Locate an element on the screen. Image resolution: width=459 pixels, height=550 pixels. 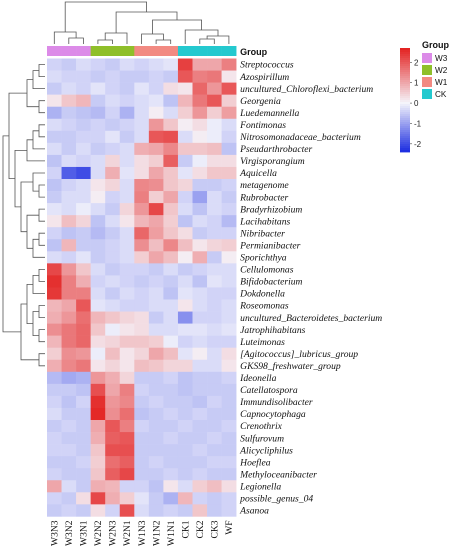
column-label: CK3 is located at coordinates (215, 529).